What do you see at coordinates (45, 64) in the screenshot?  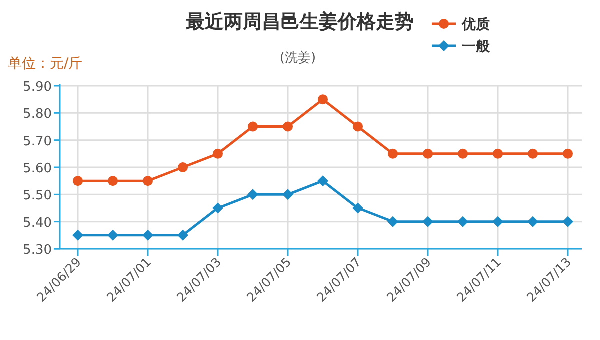 I see `y-axis-title: 单位：元/斤` at bounding box center [45, 64].